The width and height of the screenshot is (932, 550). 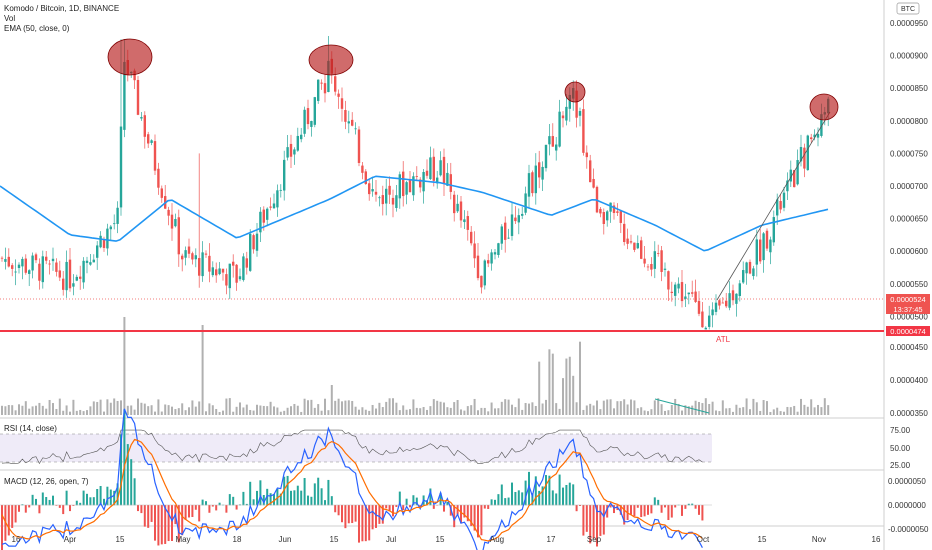 I want to click on ema-legend: EMA (50, close, 0), so click(x=37, y=28).